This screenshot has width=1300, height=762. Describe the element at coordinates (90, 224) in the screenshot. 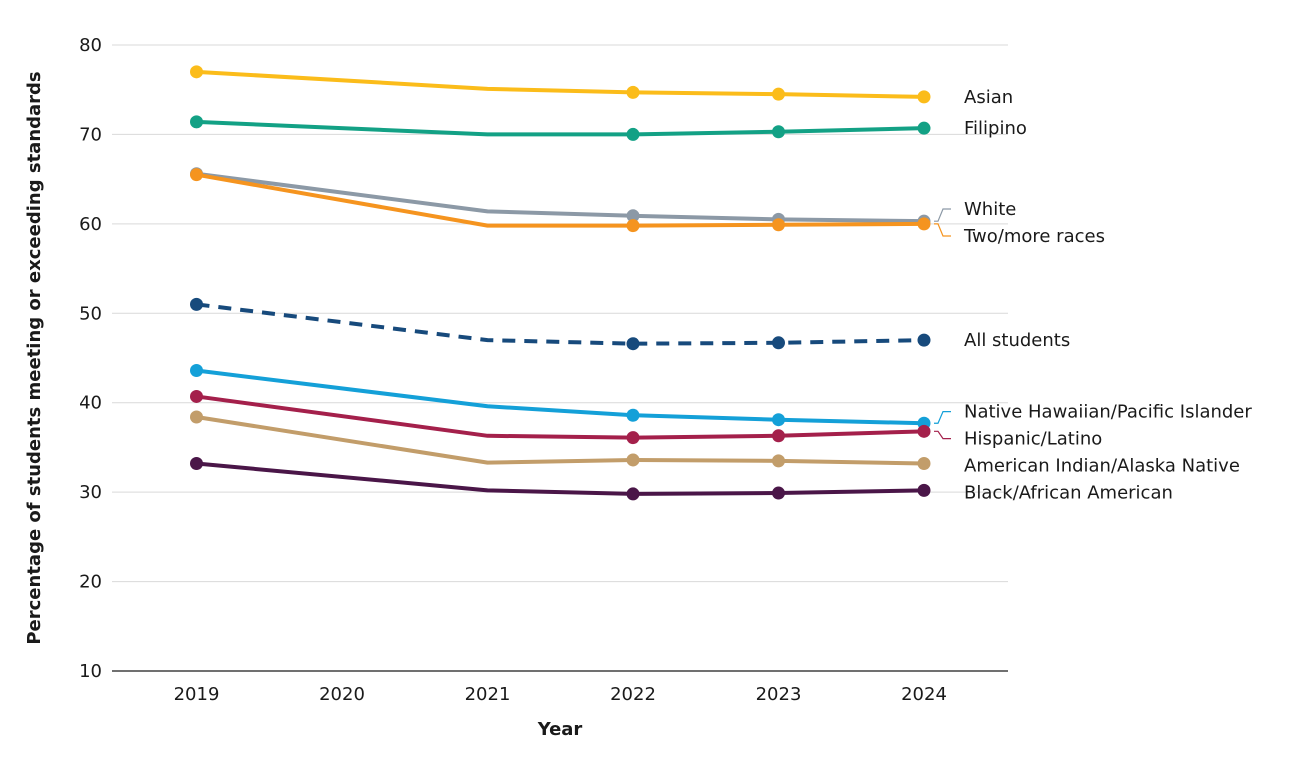

I see `y-tick-label: 60` at that location.